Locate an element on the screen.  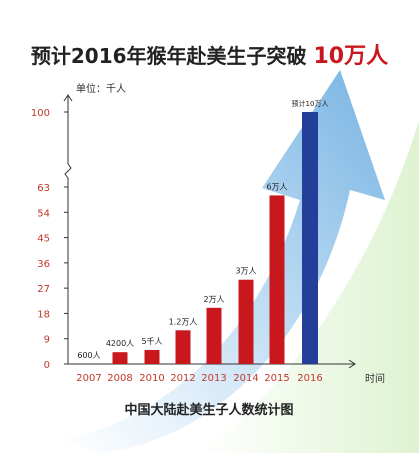
y-tick-label: 18 is located at coordinates (43, 314).